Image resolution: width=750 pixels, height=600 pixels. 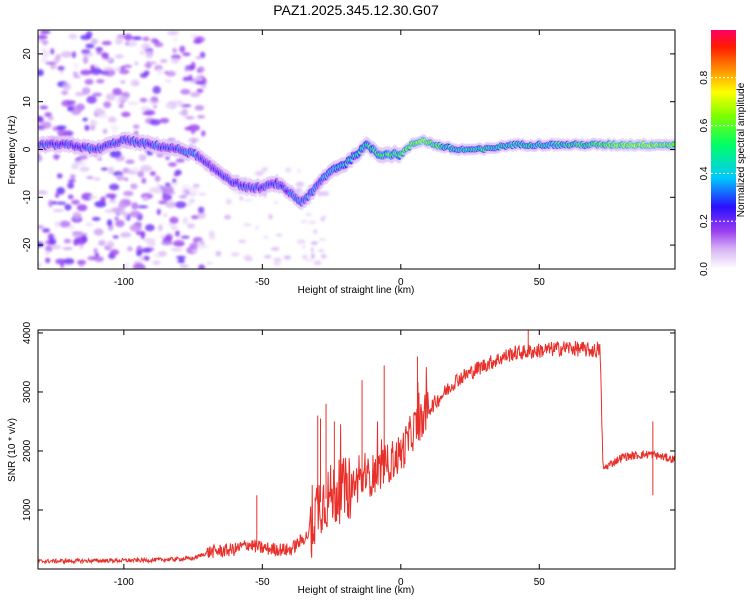 What do you see at coordinates (27, 391) in the screenshot?
I see `y-tick-label: 3000` at bounding box center [27, 391].